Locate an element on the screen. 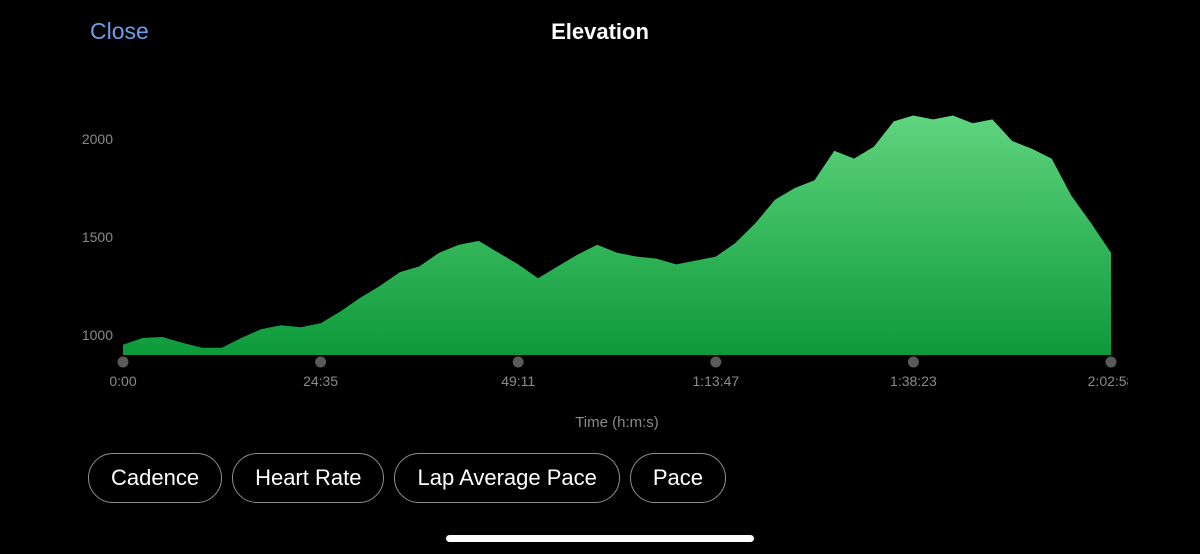 The image size is (1200, 554). y-tick-label: 1000 is located at coordinates (97, 335).